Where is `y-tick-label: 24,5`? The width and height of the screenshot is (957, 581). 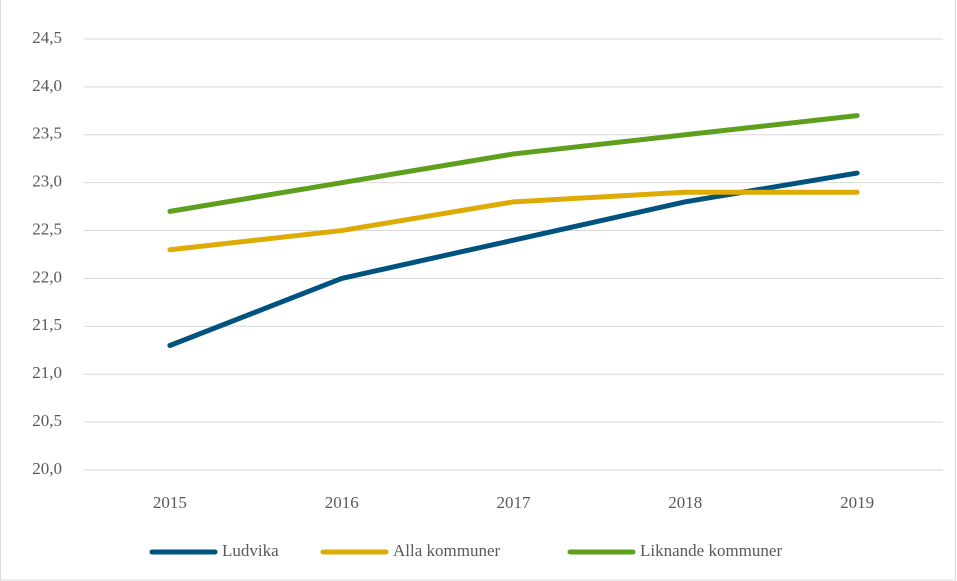 y-tick-label: 24,5 is located at coordinates (47, 37).